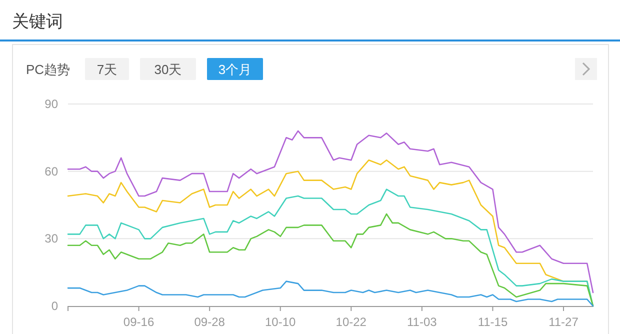 This screenshot has width=620, height=334. I want to click on text: 3个月, so click(235, 69).